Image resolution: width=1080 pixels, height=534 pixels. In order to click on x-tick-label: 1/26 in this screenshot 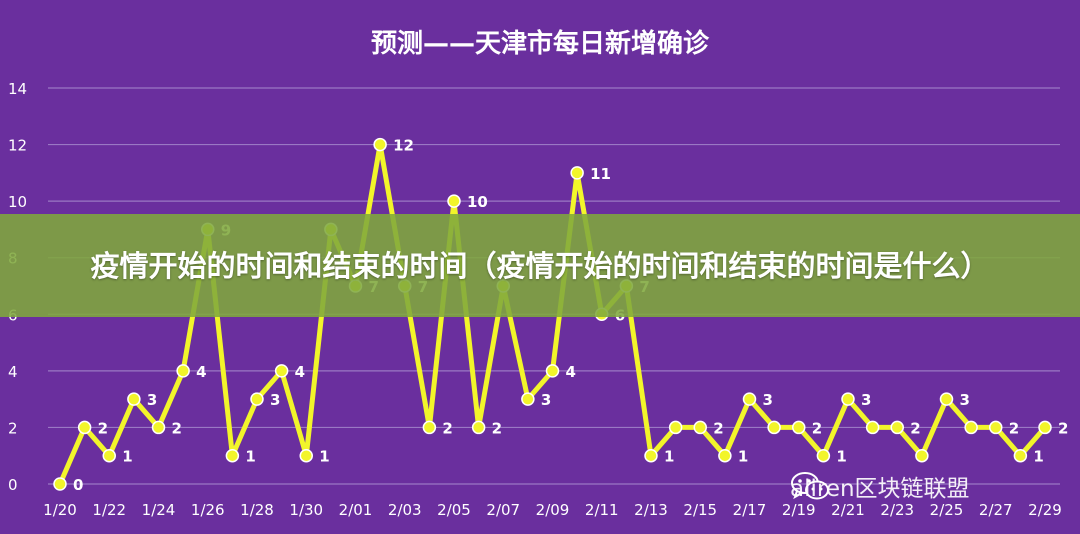, I will do `click(208, 510)`.